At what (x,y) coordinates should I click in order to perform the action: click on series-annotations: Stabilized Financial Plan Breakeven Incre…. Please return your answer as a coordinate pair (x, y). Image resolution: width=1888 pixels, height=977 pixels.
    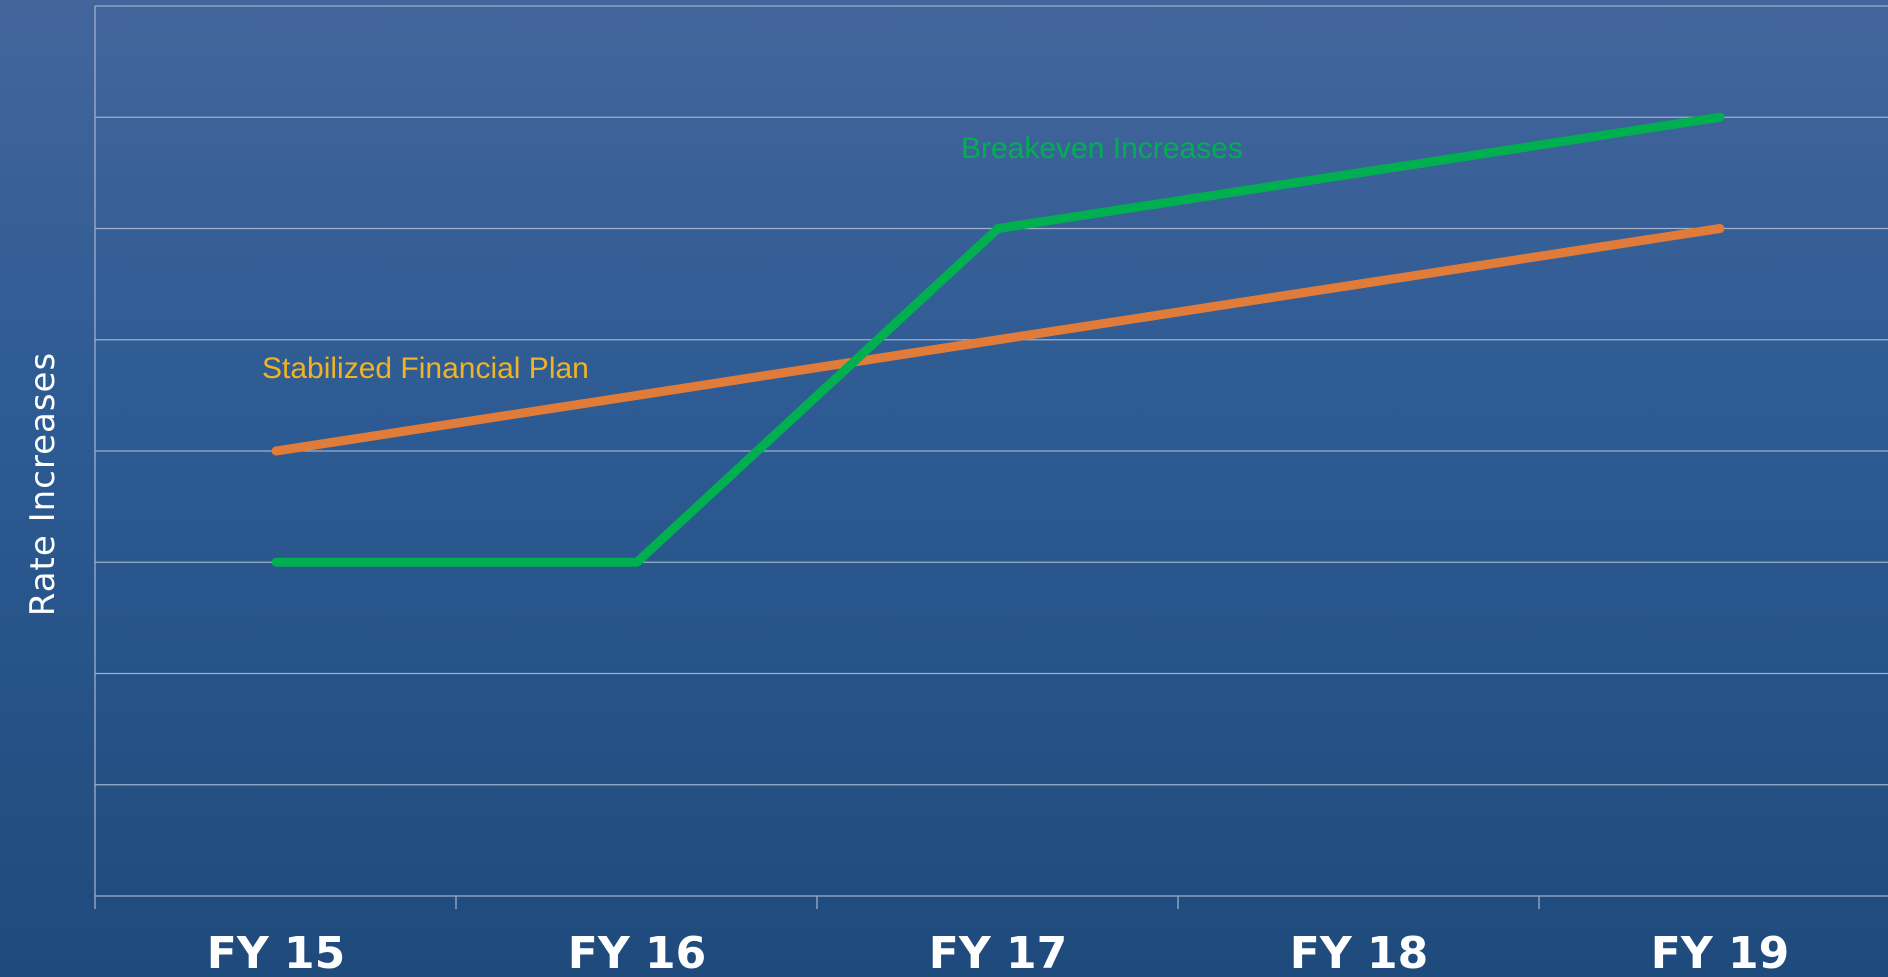
    Looking at the image, I should click on (752, 258).